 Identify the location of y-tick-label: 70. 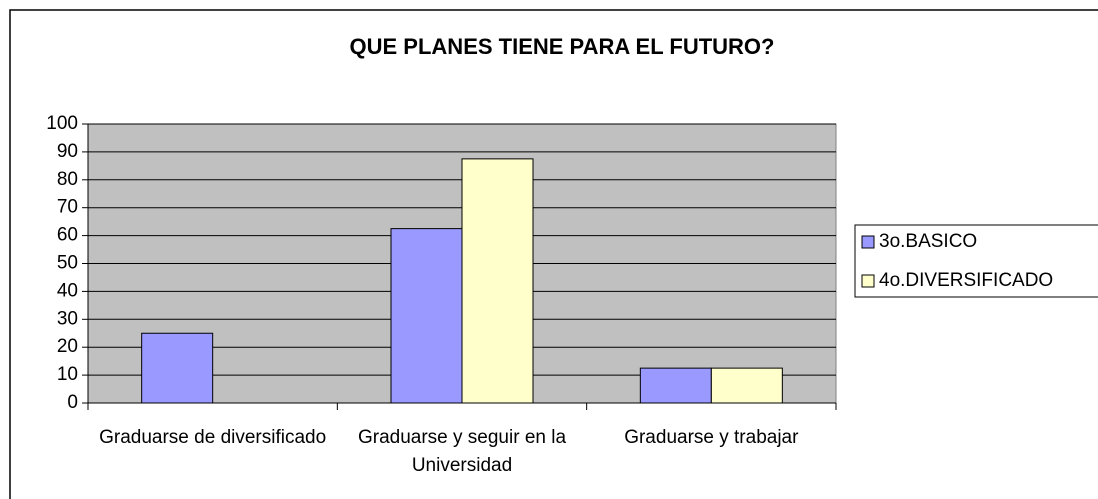
(67, 207).